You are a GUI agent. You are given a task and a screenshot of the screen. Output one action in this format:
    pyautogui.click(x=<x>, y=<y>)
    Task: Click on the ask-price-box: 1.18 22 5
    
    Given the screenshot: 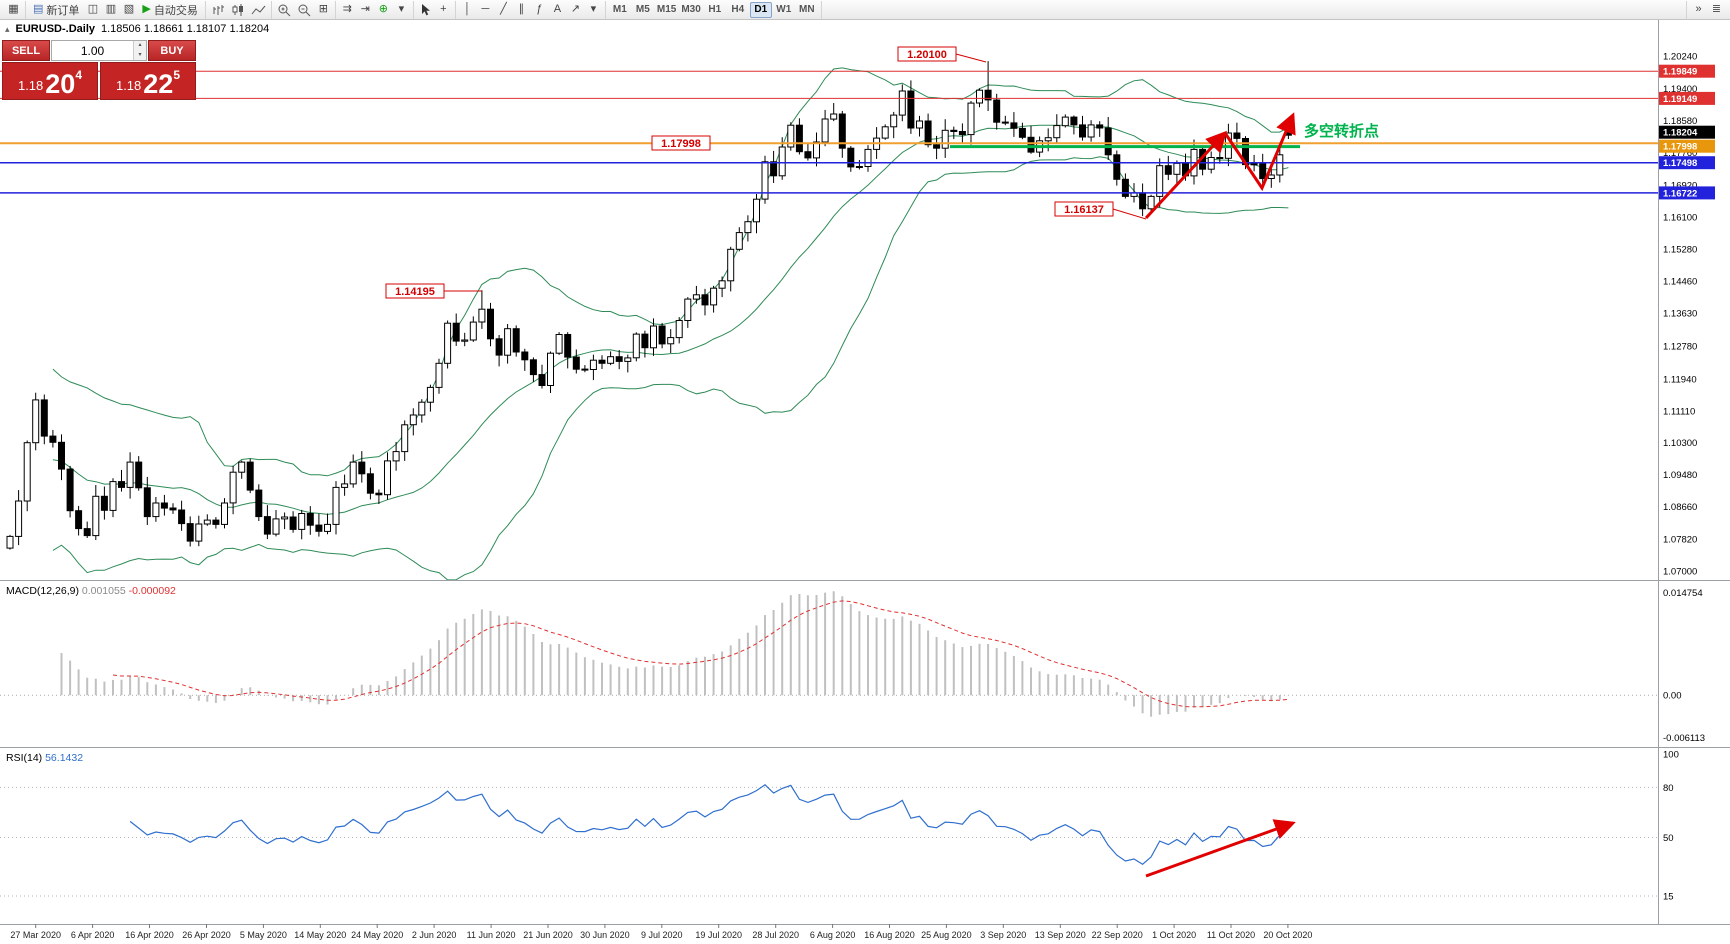 What is the action you would take?
    pyautogui.click(x=148, y=81)
    